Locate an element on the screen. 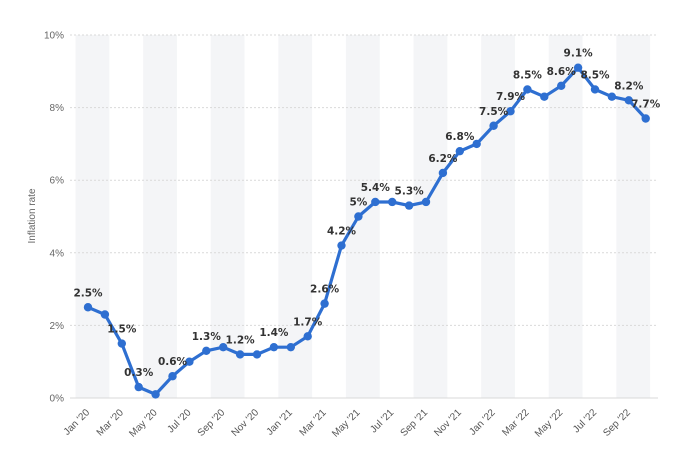 Image resolution: width=674 pixels, height=456 pixels. data-label: 7.7% is located at coordinates (646, 104).